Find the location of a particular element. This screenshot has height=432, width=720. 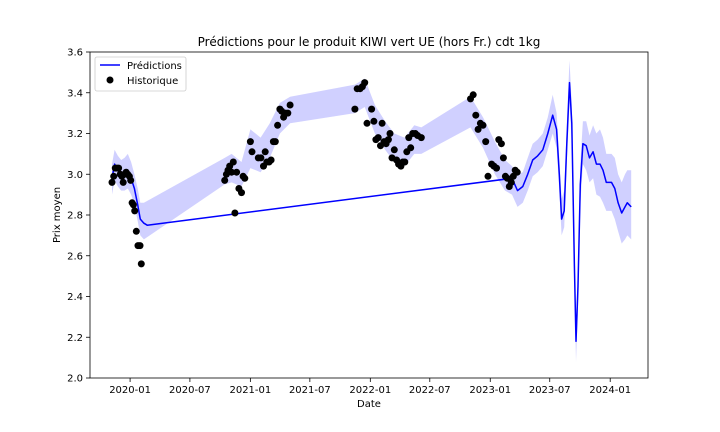

x-tick-label: 2021-07 is located at coordinates (310, 390).